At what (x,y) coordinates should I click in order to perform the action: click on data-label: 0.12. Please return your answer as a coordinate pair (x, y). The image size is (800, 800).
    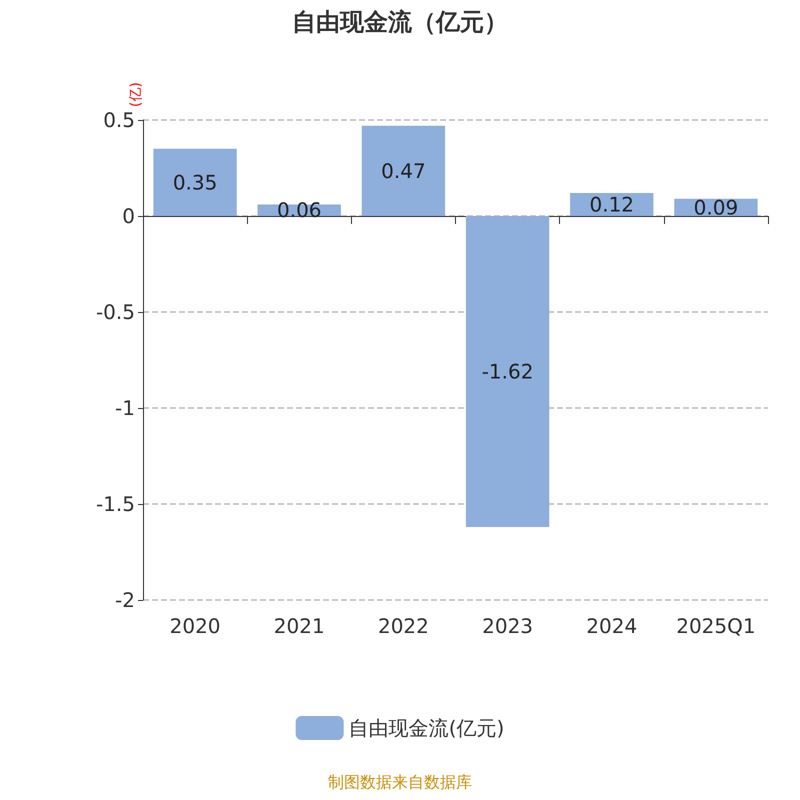
    Looking at the image, I should click on (611, 204).